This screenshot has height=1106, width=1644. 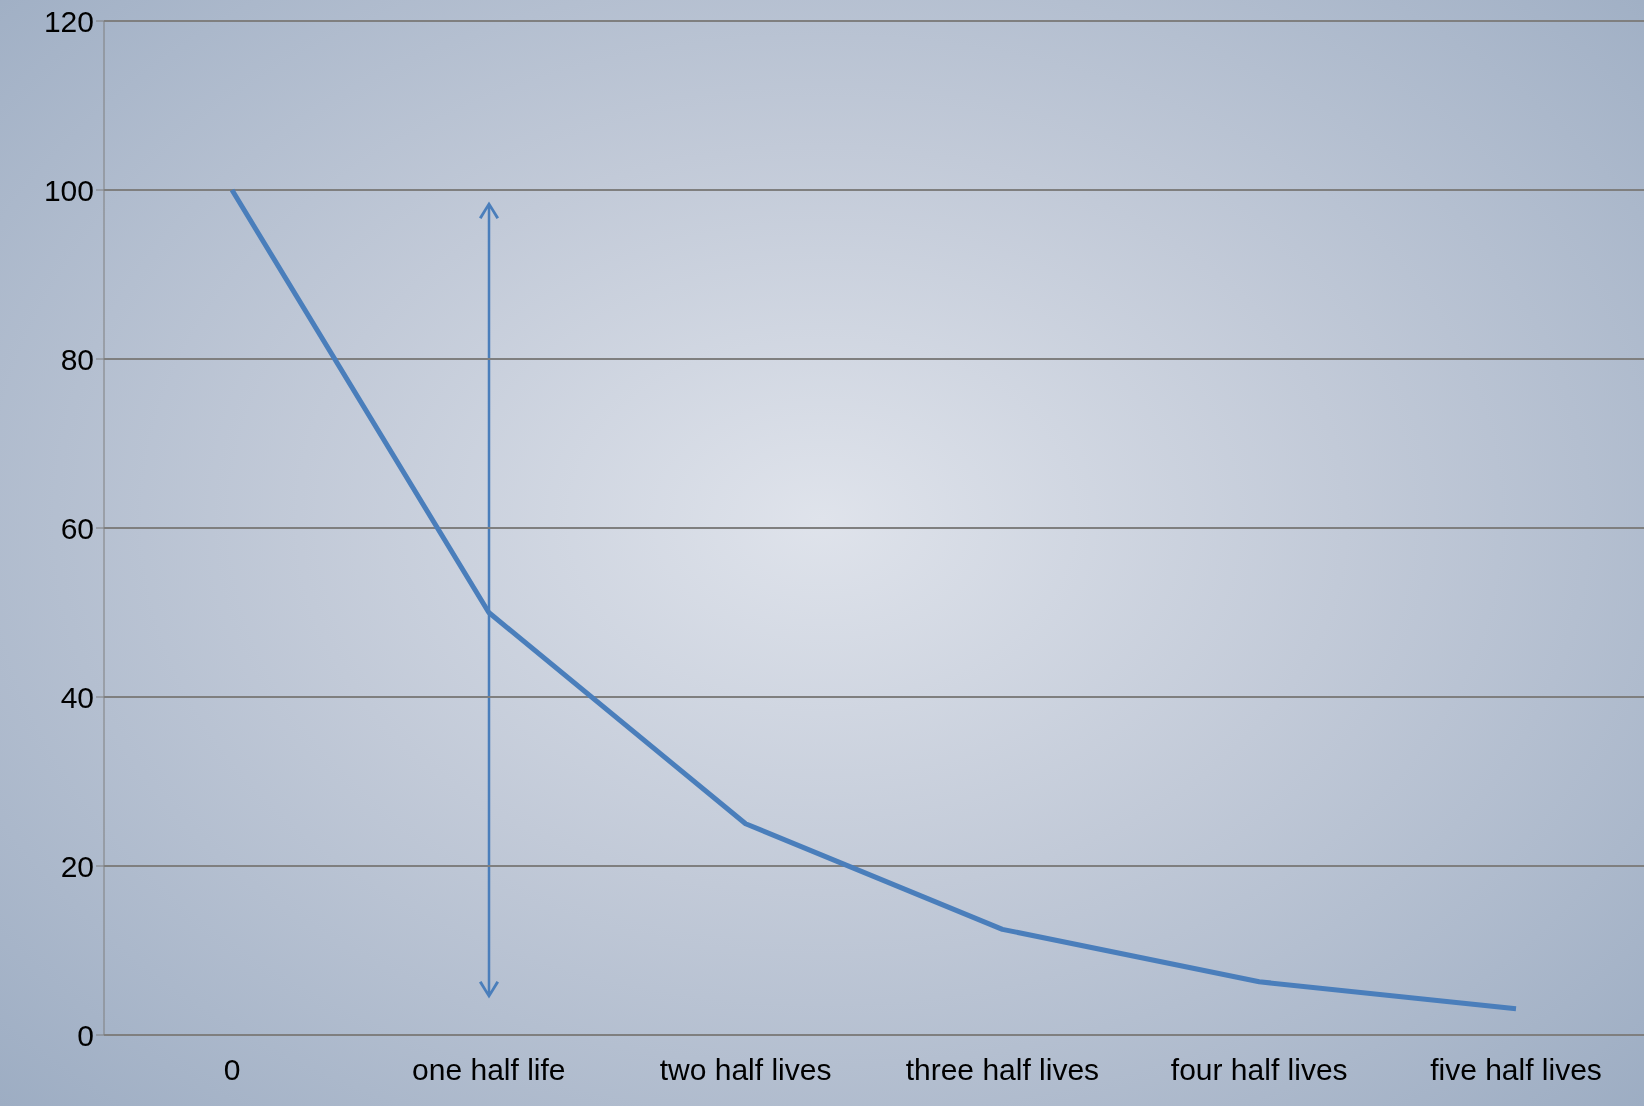 I want to click on y-tick-label: 40, so click(x=77, y=697).